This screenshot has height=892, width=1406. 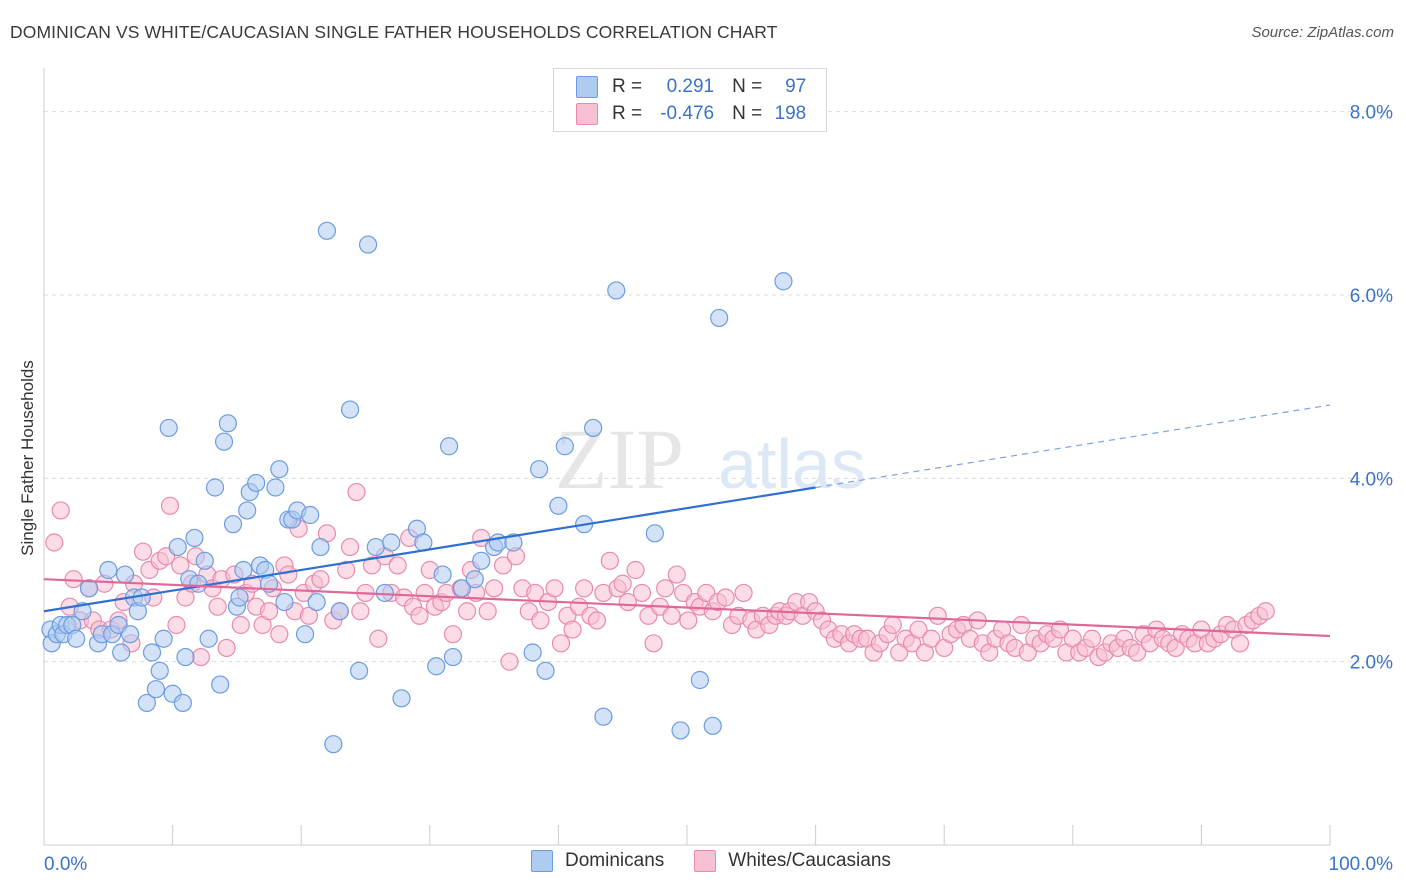 What do you see at coordinates (792, 464) in the screenshot?
I see `watermark-atlas: atlas` at bounding box center [792, 464].